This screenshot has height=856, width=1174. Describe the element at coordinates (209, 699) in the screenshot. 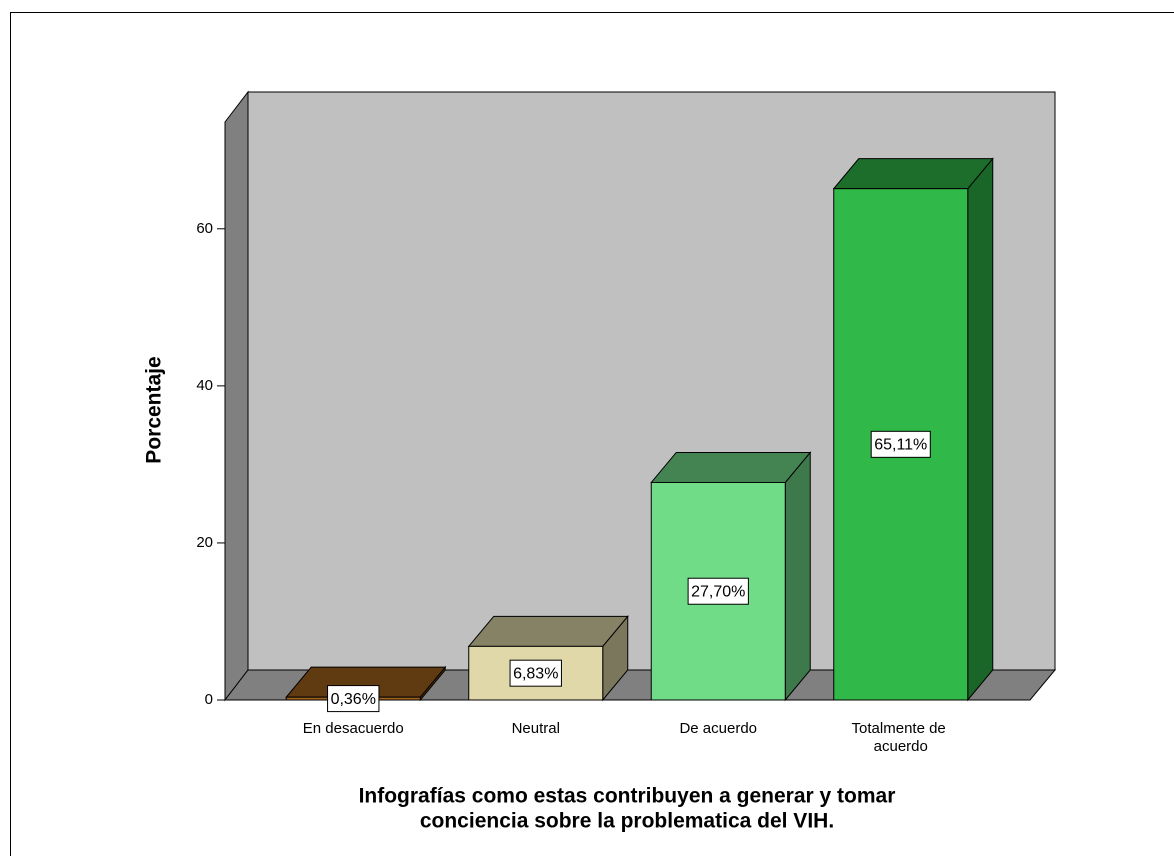

I see `y-tick-label: 0` at that location.